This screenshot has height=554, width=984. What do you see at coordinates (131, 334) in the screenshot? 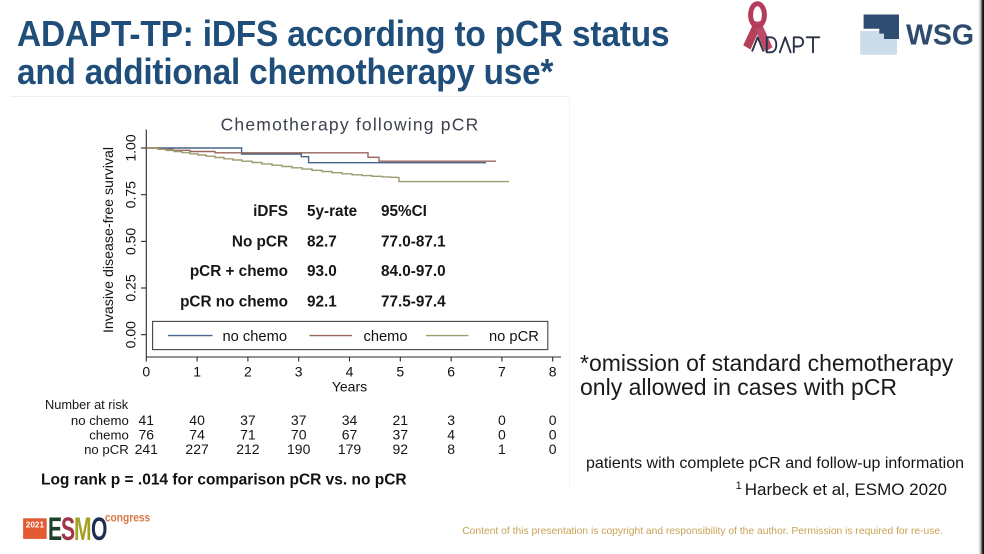
I see `svg-text: 0.00` at bounding box center [131, 334].